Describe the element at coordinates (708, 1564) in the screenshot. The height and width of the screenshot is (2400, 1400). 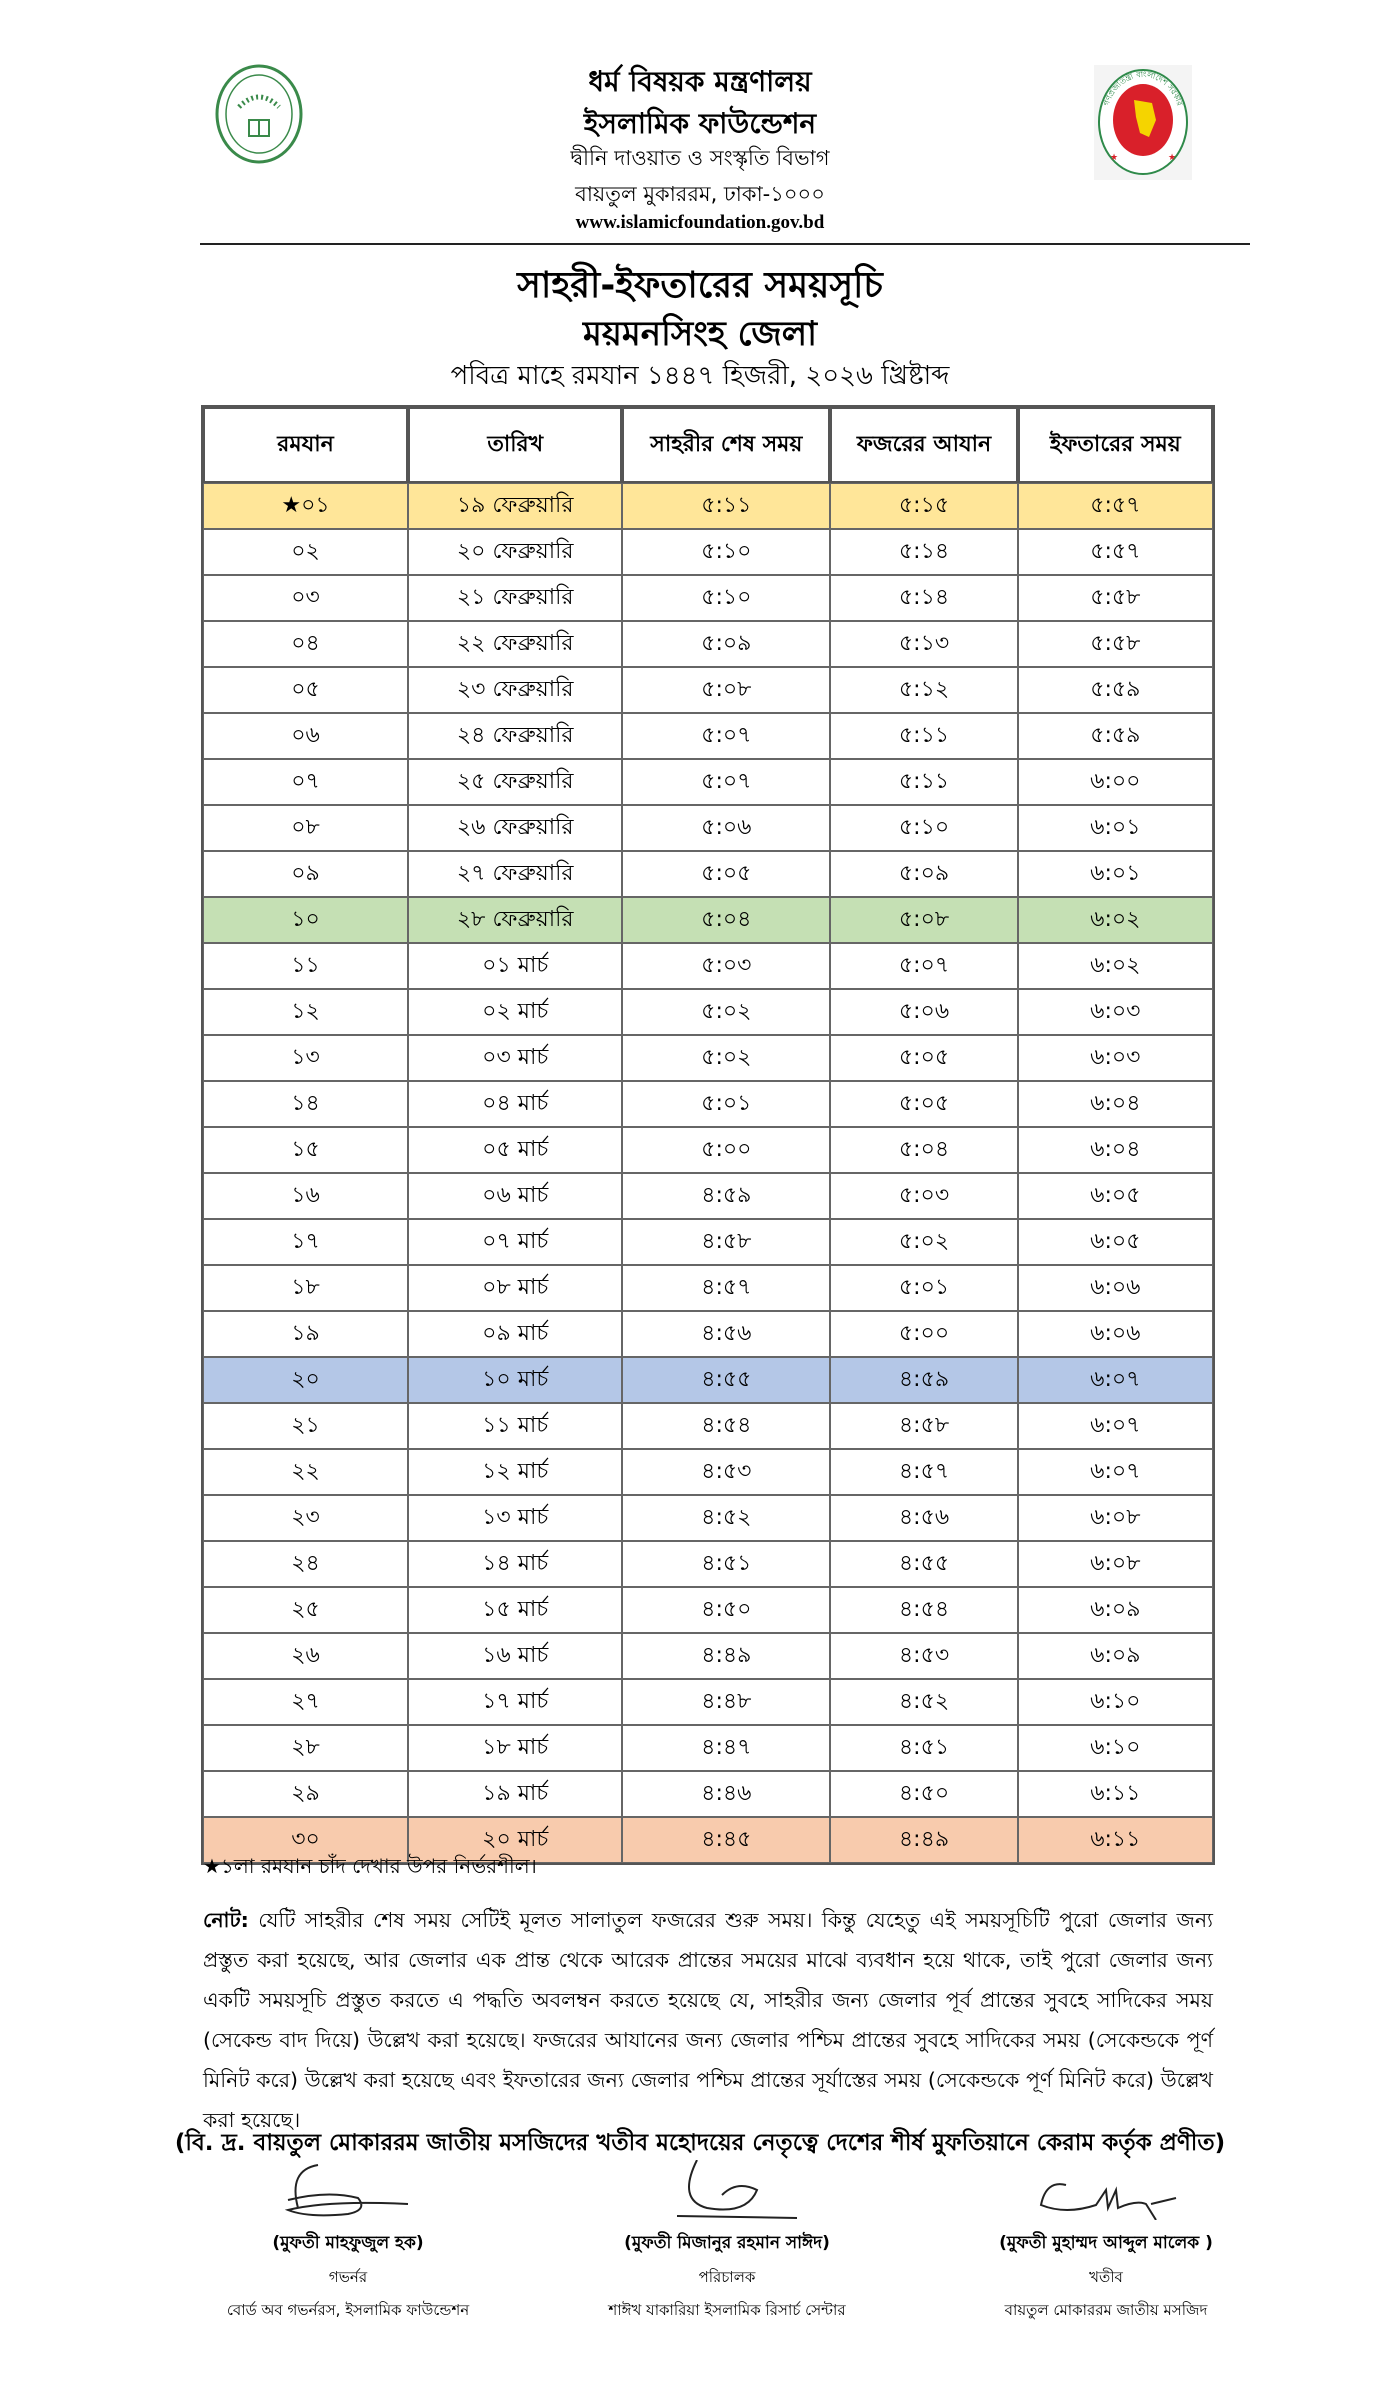
I see `table-row: ২৪ ১৪ মার্চ ৪:৫১ ৪:৫৫ ৬:০৮` at that location.